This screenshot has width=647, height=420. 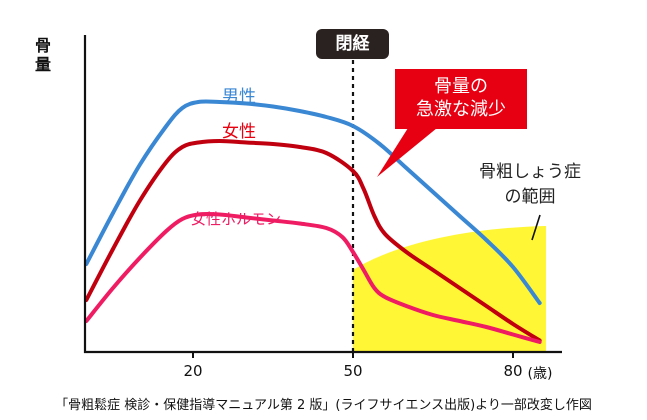 What do you see at coordinates (536, 227) in the screenshot?
I see `osteo-pointer` at bounding box center [536, 227].